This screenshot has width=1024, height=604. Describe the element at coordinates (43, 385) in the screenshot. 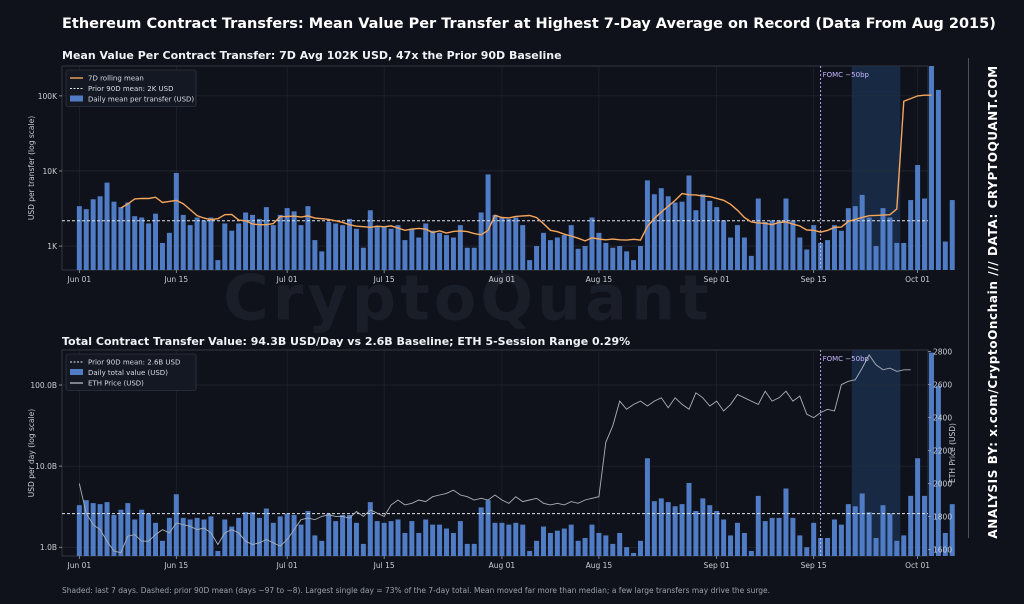

I see `y-tick-label: 100.0B` at that location.